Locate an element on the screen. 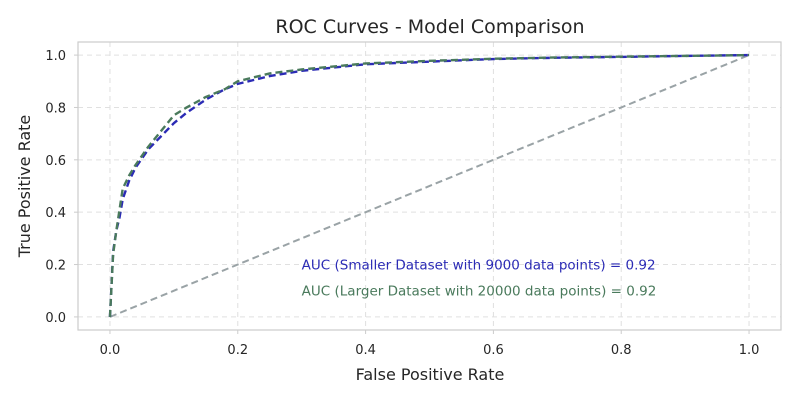  y-tick-label: 0.6 is located at coordinates (55, 161).